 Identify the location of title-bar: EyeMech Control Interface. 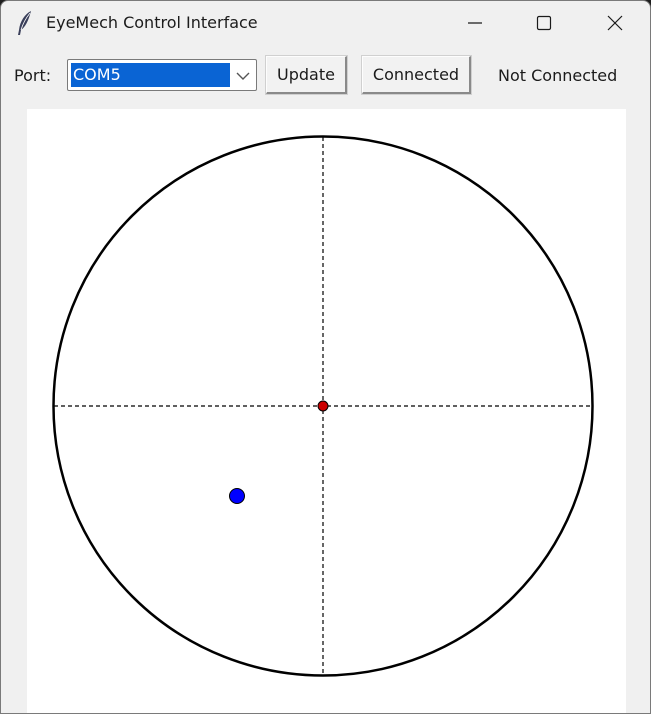
(325, 23).